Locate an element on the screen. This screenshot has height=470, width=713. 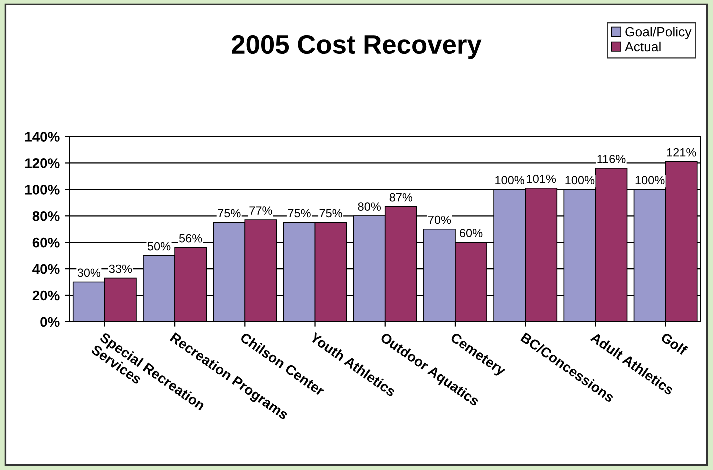
y-tick-label: 80% is located at coordinates (46, 216).